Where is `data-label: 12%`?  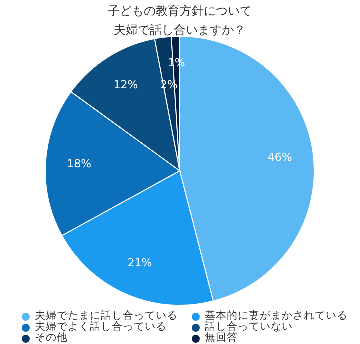 data-label: 12% is located at coordinates (126, 85).